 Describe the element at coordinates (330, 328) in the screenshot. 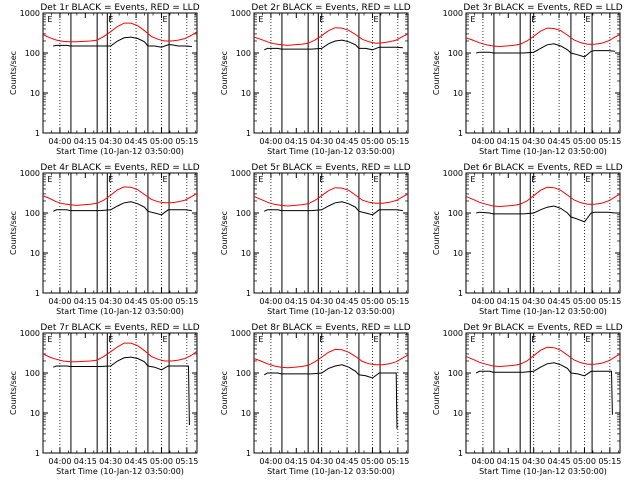

I see `panel-title: Det 8r BLACK = Events, RED = LLD` at that location.